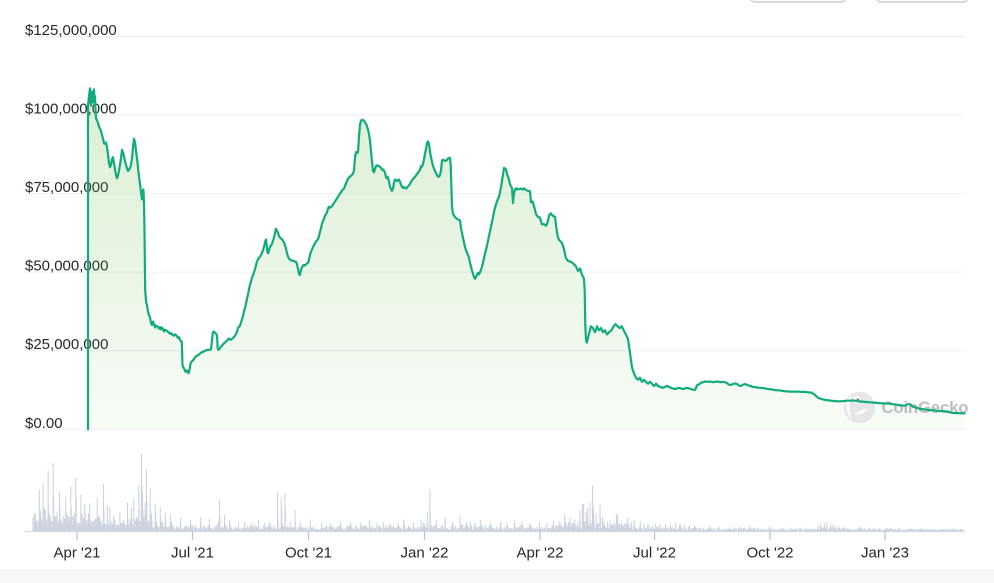 This screenshot has width=994, height=583. Describe the element at coordinates (44, 423) in the screenshot. I see `svg-text: $0.00` at that location.